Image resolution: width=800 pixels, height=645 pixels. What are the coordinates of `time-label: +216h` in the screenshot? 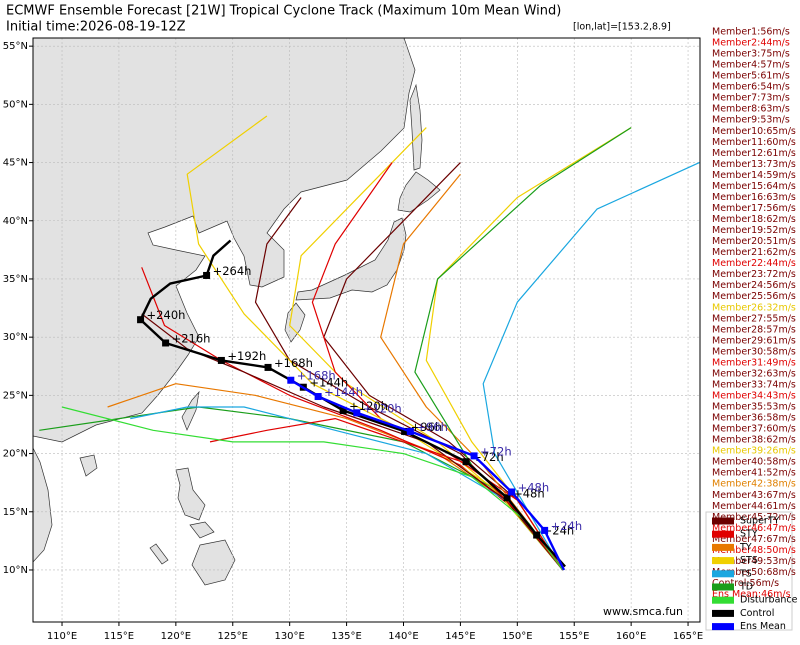 It's located at (191, 338).